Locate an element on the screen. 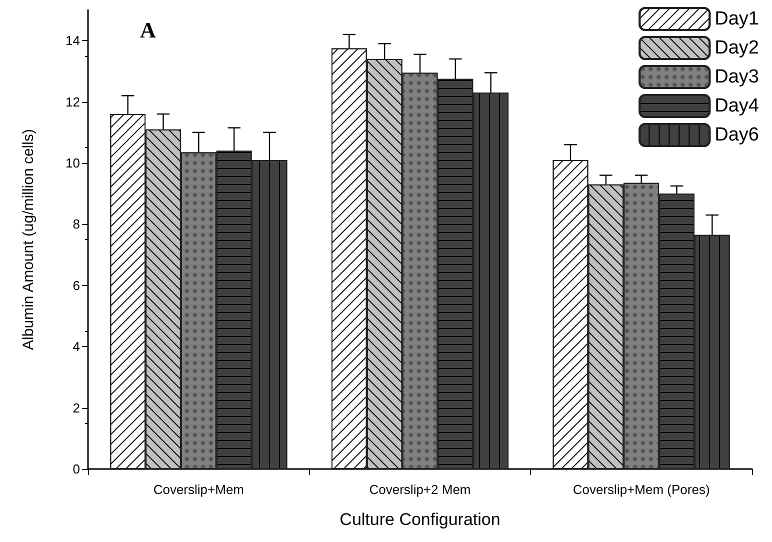  chart-title: A is located at coordinates (148, 30).